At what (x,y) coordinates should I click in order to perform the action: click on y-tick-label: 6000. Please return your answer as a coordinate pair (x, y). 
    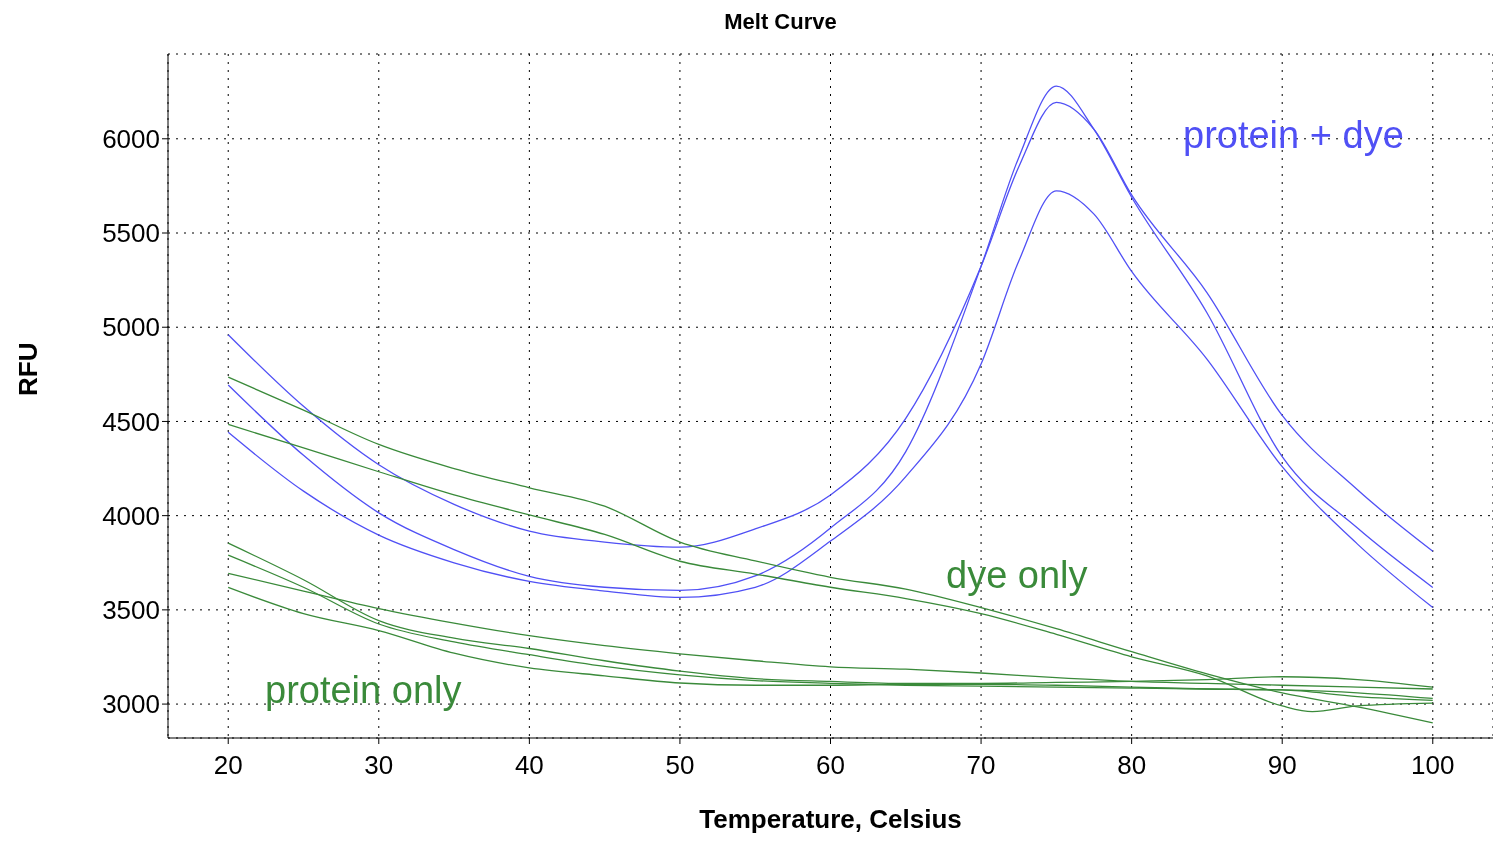
    Looking at the image, I should click on (131, 139).